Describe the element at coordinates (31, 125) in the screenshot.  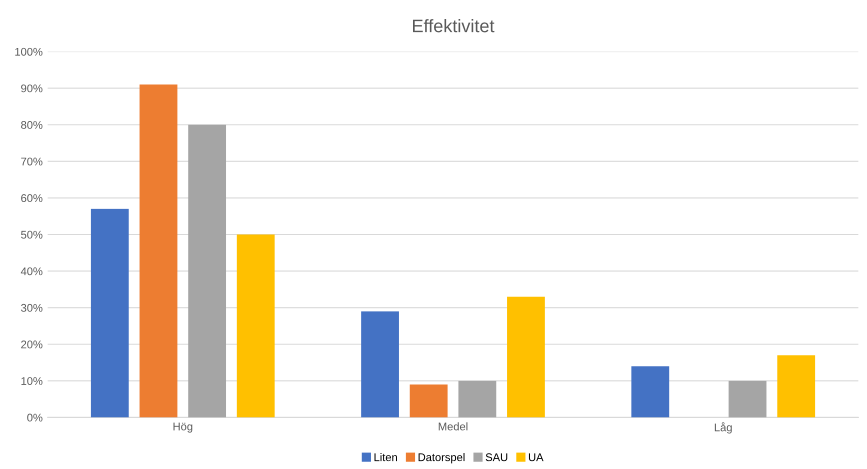
I see `y-tick-label: 80%` at that location.